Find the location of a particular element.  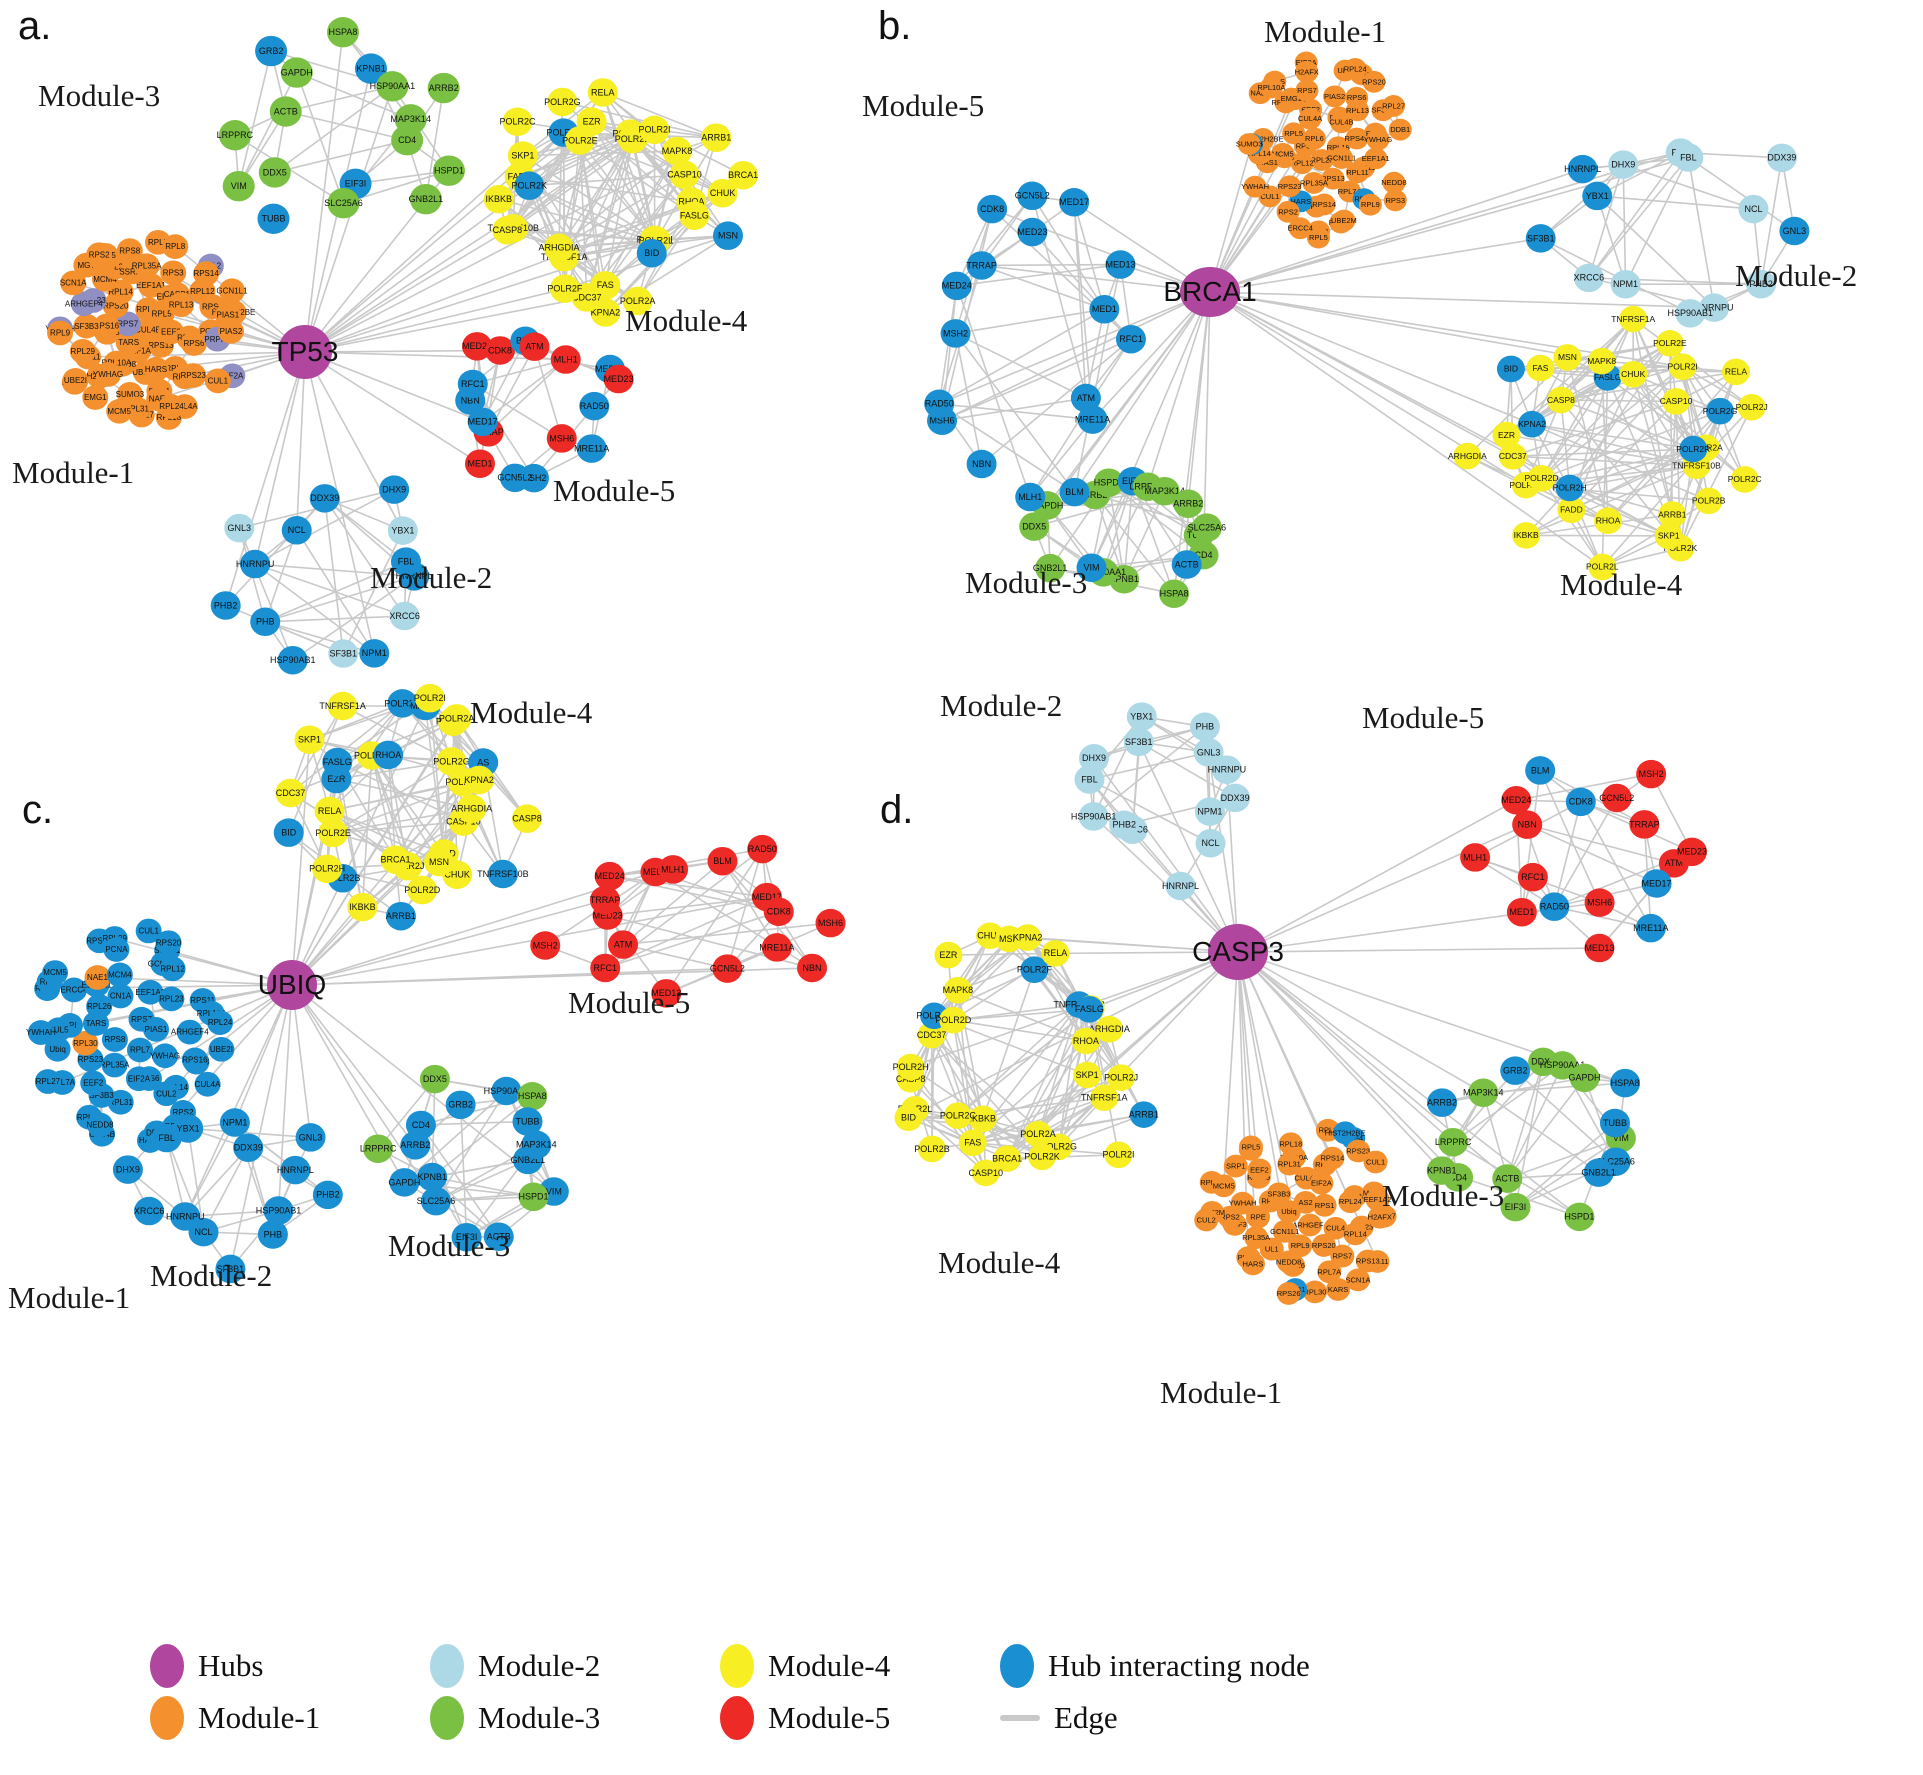

network-node: SRP1 is located at coordinates (1235, 1166).